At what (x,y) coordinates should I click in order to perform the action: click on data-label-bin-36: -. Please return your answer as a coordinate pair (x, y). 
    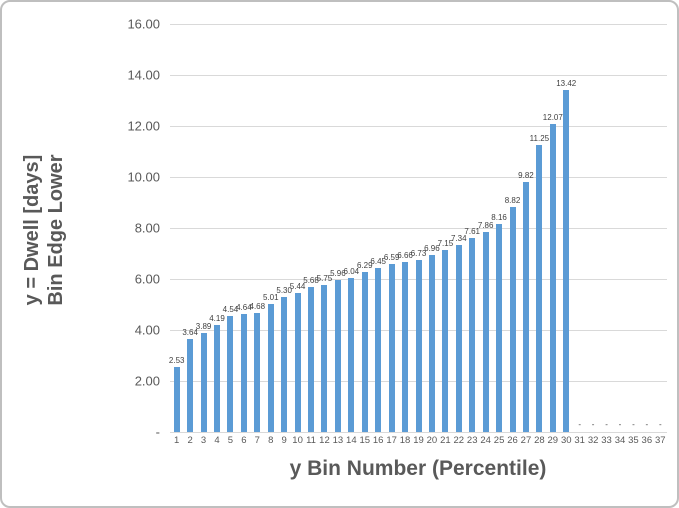
    Looking at the image, I should click on (647, 424).